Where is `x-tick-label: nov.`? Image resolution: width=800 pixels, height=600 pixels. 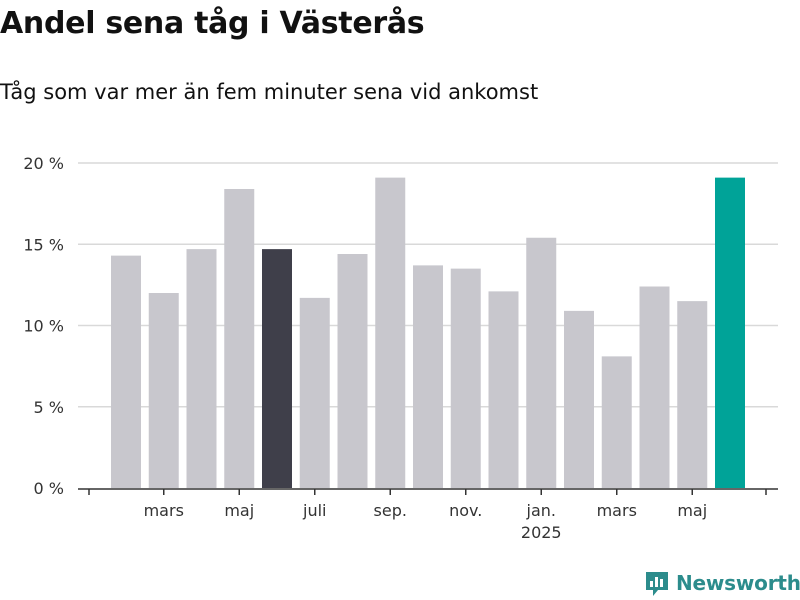 x-tick-label: nov. is located at coordinates (465, 510).